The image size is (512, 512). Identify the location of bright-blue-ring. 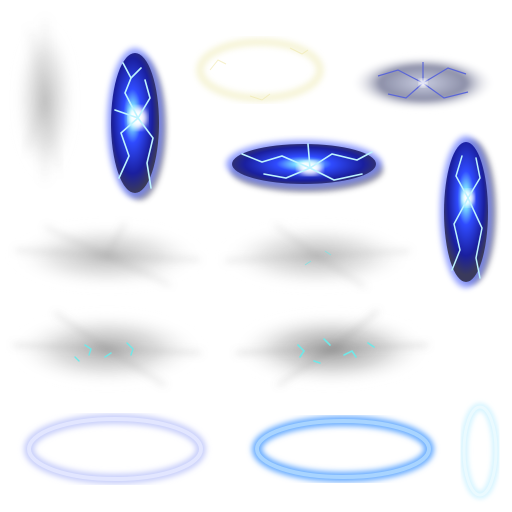
(343, 449).